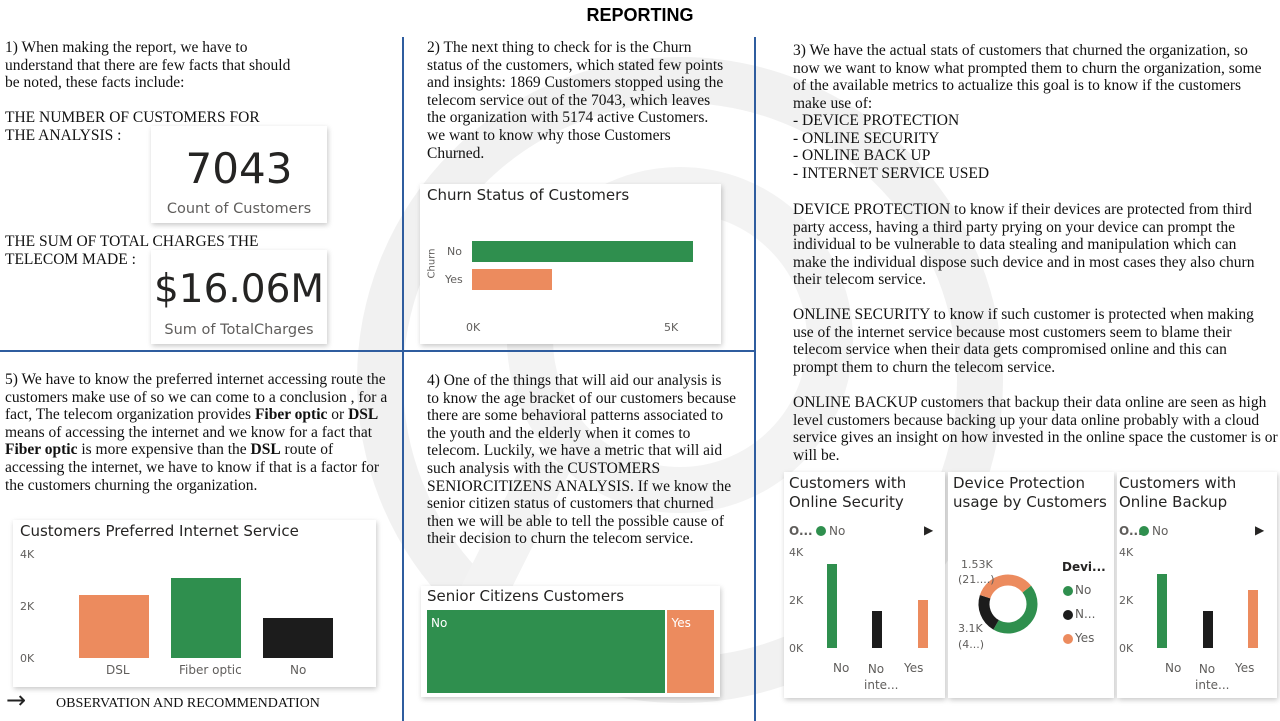  Describe the element at coordinates (876, 120) in the screenshot. I see `list-item: - DEVICE PROTECTION` at that location.